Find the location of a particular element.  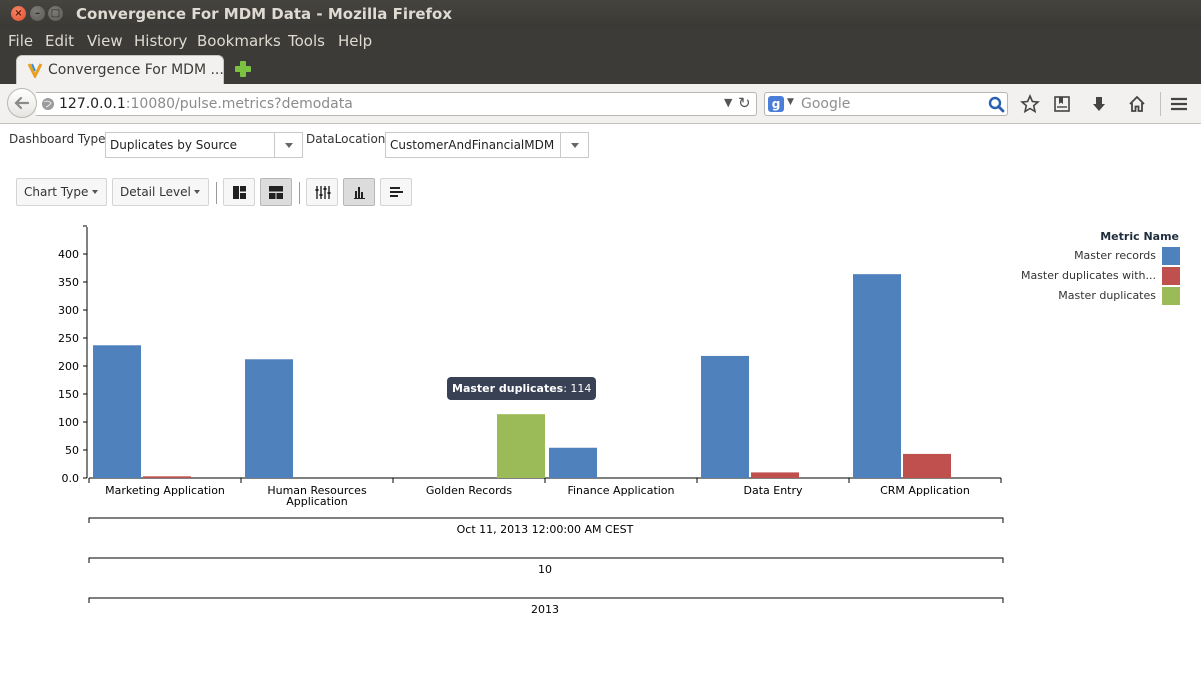

hamburger-menu-icon is located at coordinates (1179, 104).